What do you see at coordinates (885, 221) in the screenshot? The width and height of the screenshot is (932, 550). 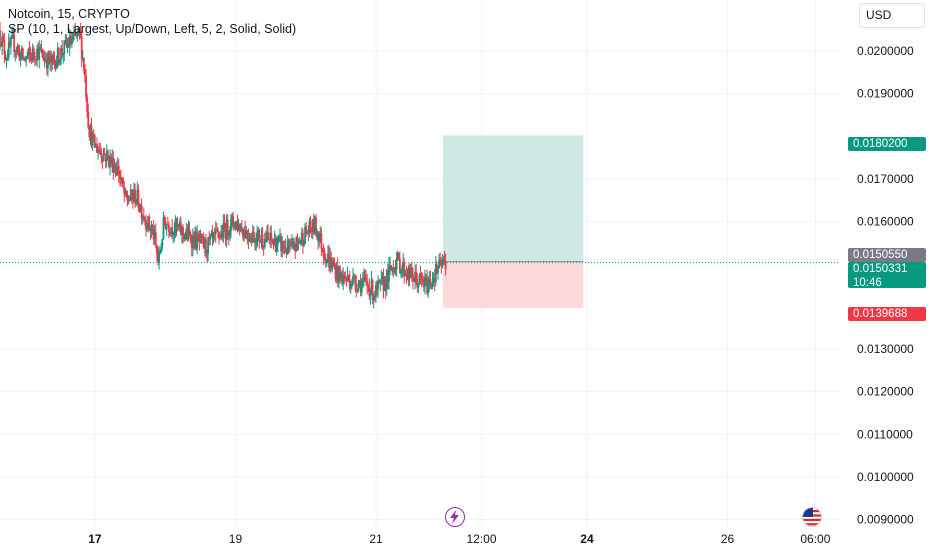 I see `price-tick-label: 0.0160000` at bounding box center [885, 221].